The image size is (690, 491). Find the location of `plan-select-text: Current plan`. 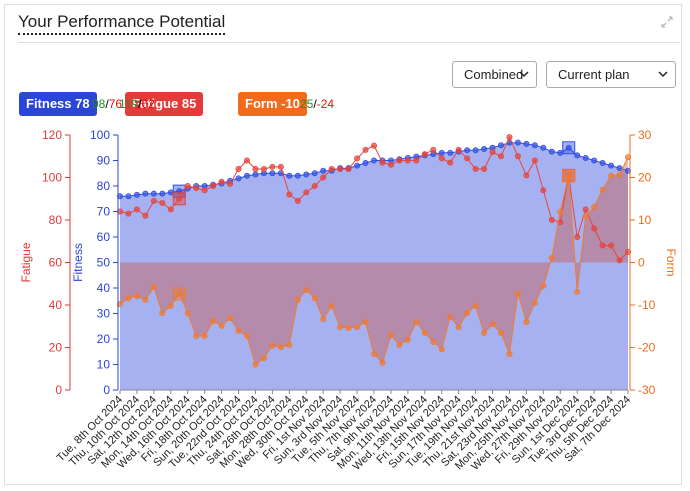

plan-select-text: Current plan is located at coordinates (594, 74).